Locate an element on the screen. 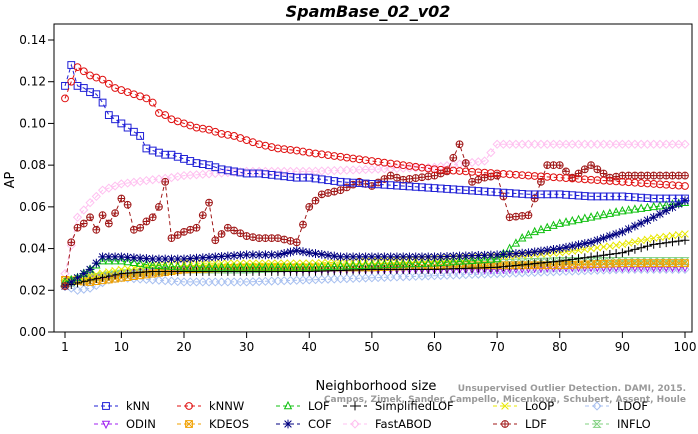  legend-item-loop: LoOP is located at coordinates (523, 406).